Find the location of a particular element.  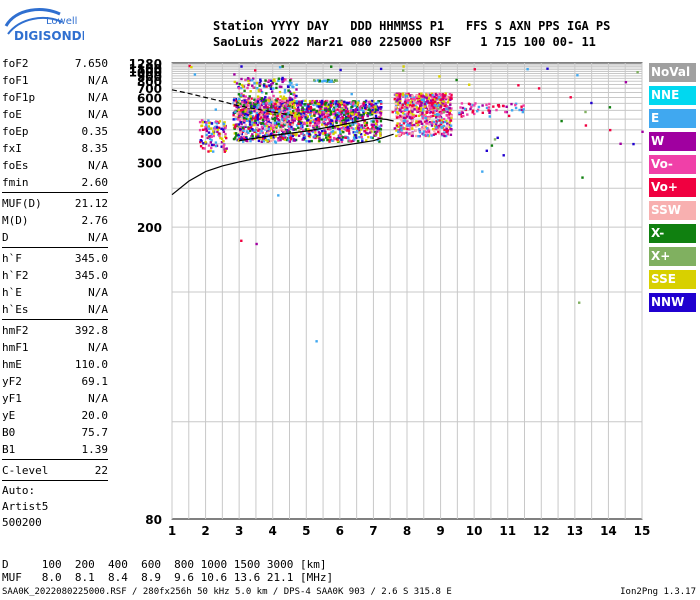

param-value: 8.35 is located at coordinates (95, 148).